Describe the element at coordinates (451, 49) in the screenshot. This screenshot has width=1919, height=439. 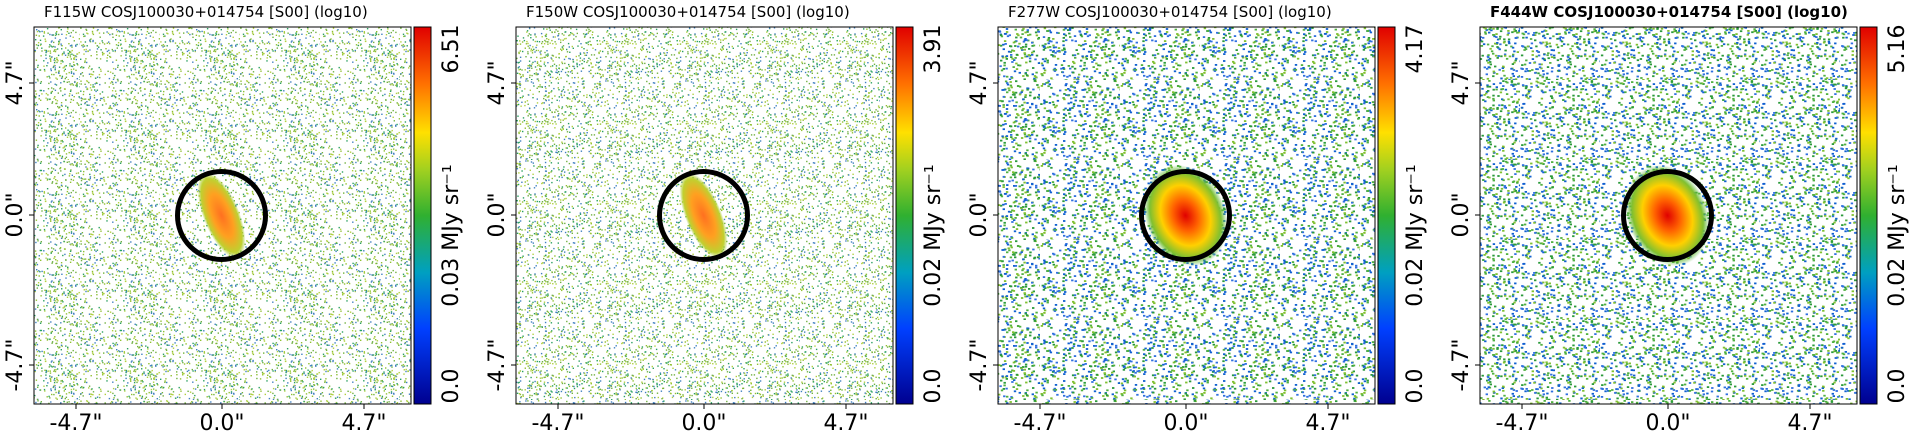
I see `colorbar-max: 6.51` at that location.